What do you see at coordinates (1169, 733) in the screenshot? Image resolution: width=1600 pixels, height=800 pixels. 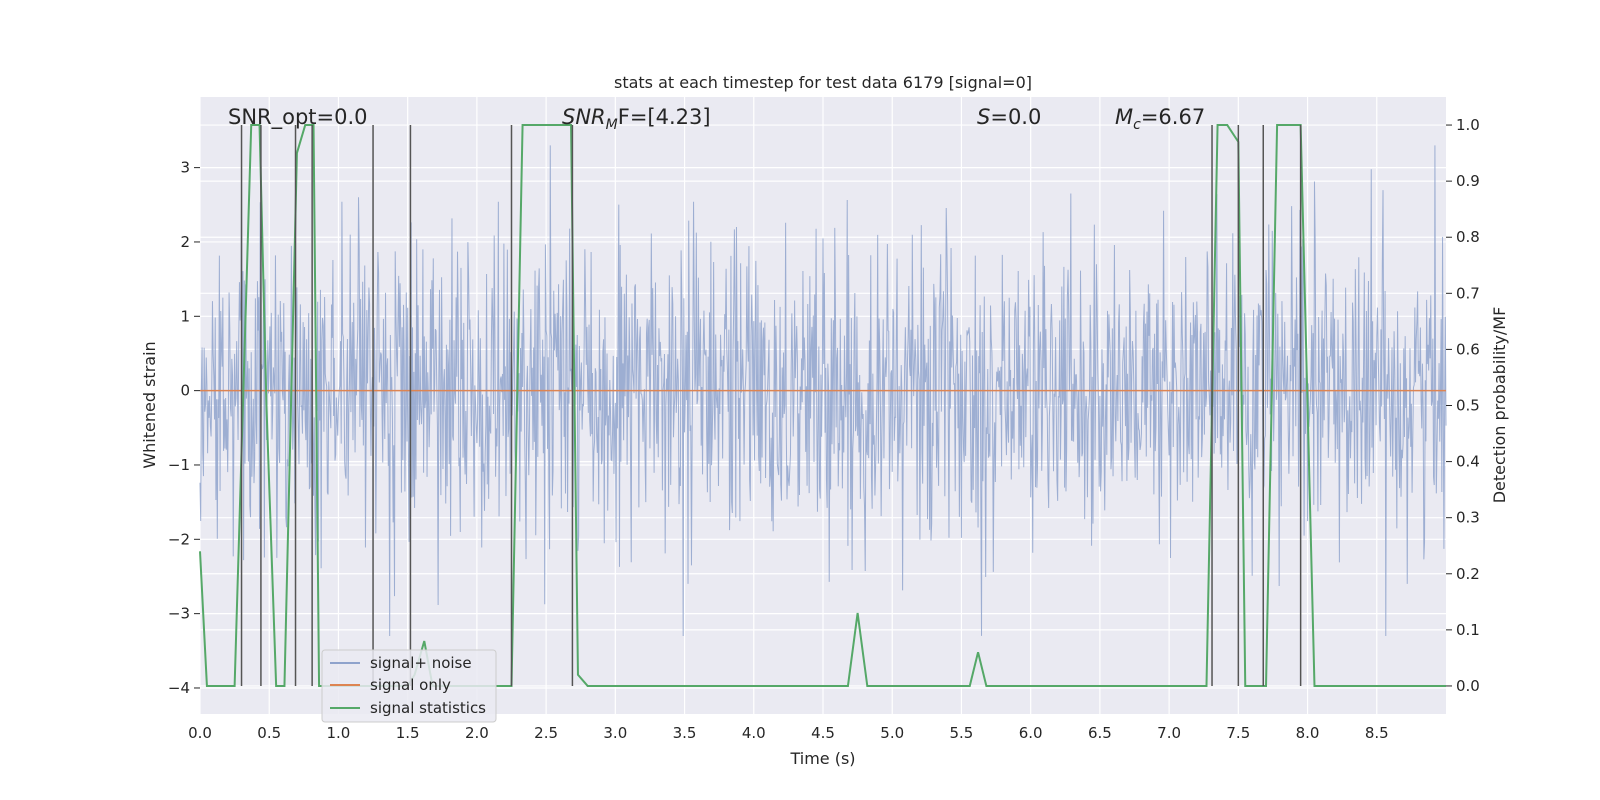 I see `x-tick-label: 7.0` at bounding box center [1169, 733].